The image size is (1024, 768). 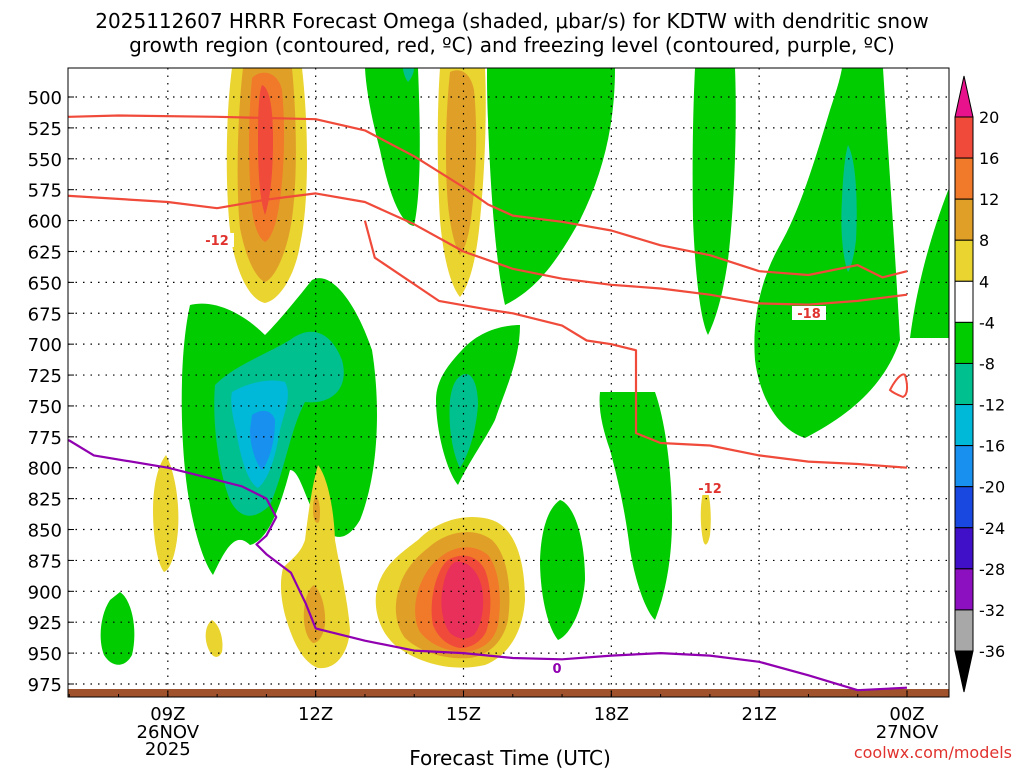 I want to click on contour-label-red-upper: -12, so click(x=217, y=241).